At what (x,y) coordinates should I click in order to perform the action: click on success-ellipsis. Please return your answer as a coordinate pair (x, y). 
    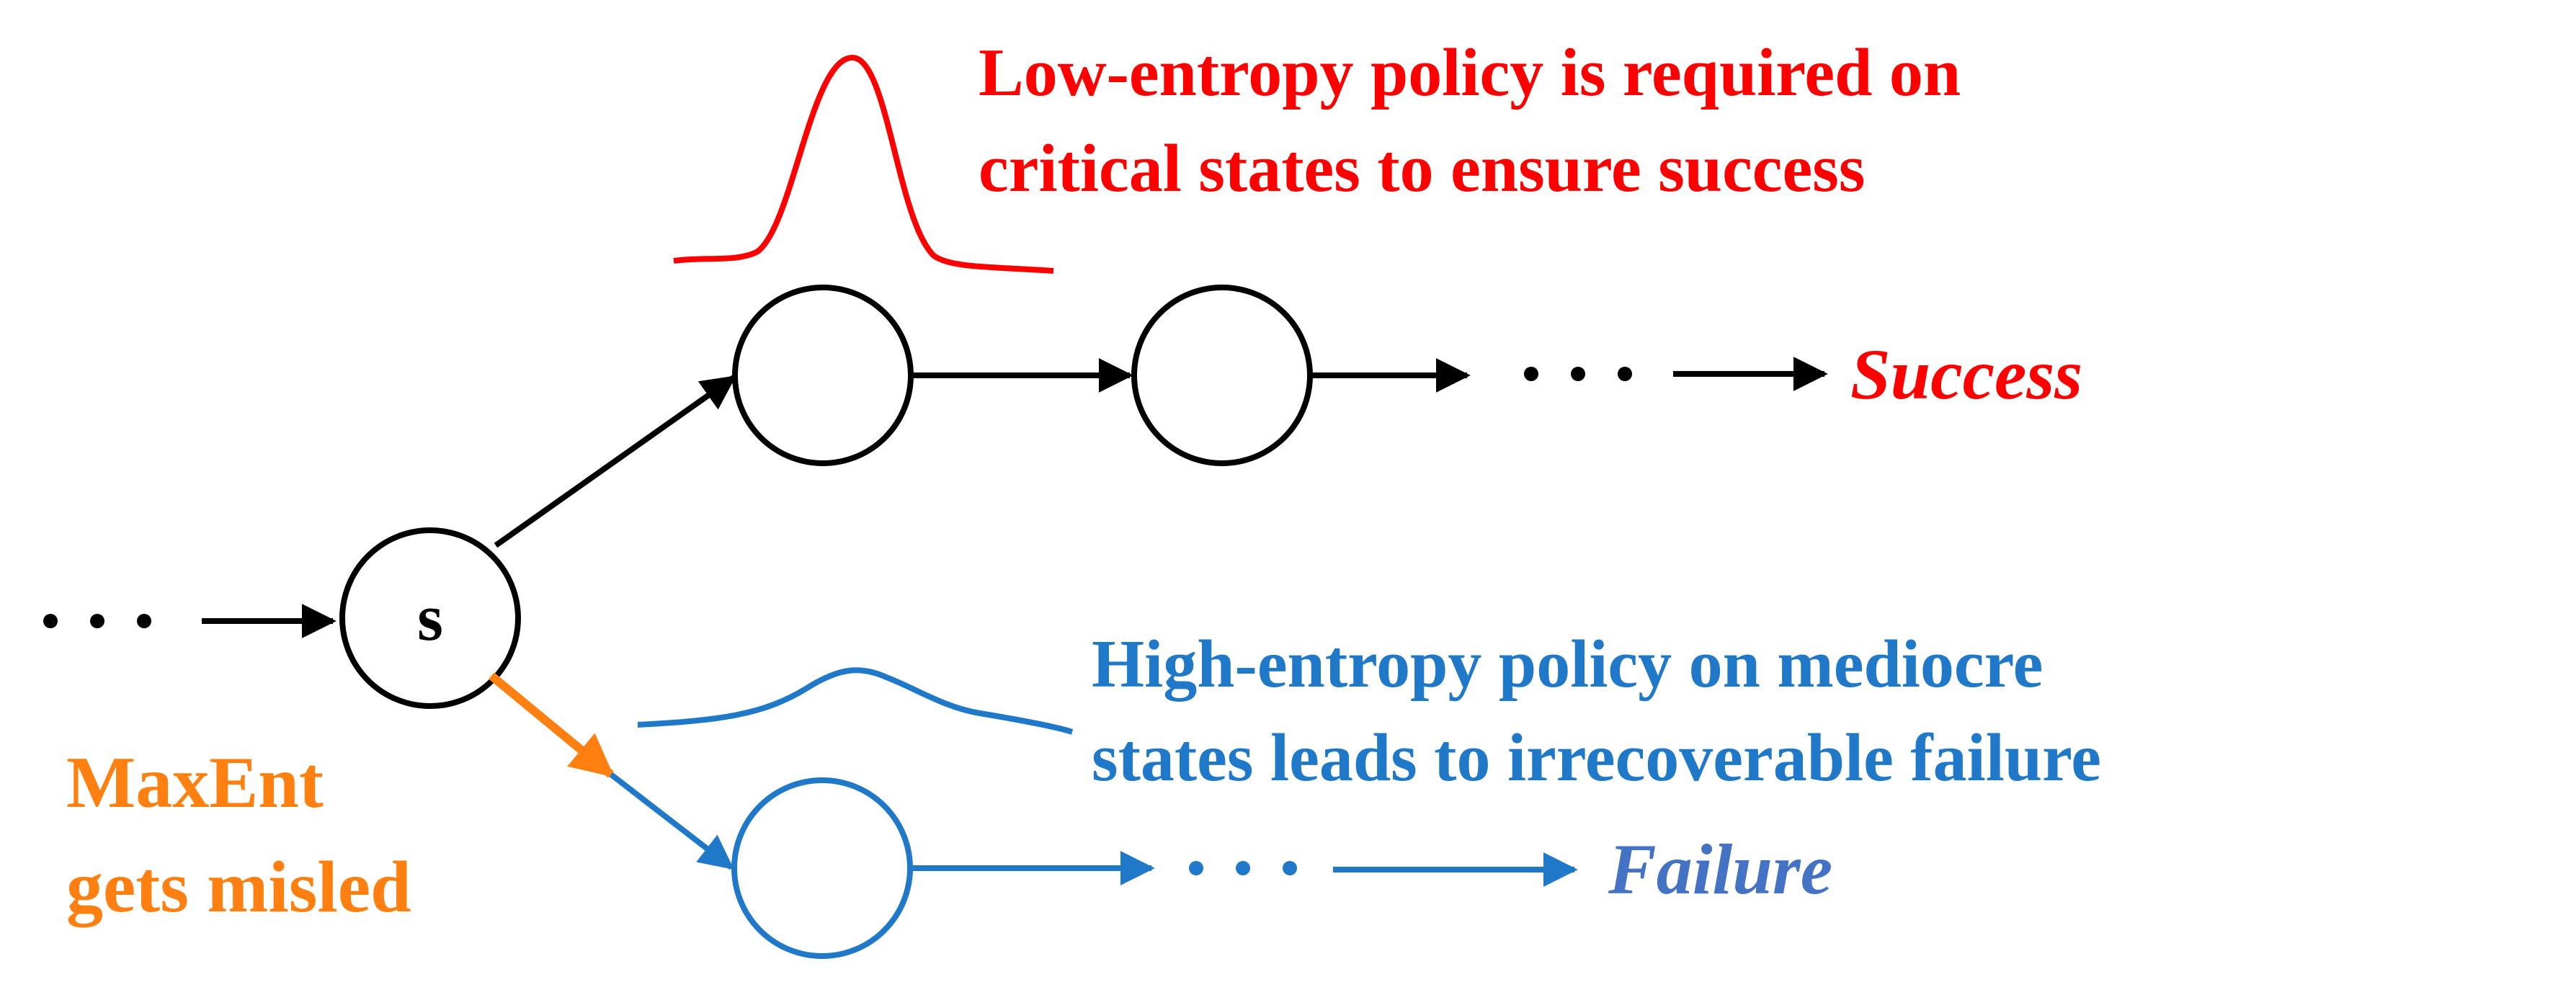
    Looking at the image, I should click on (1578, 374).